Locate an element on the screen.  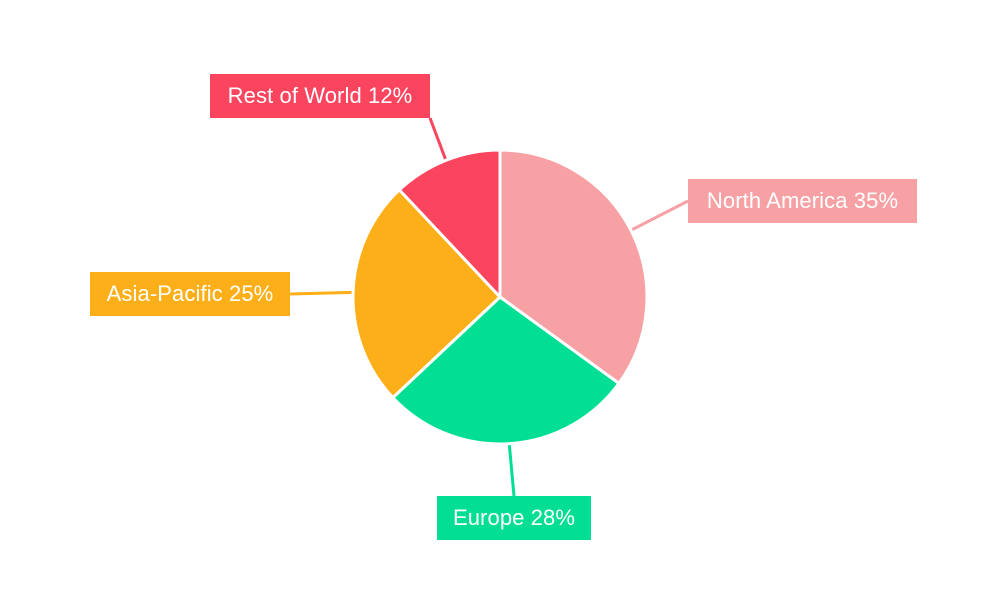
leader-line-north-america is located at coordinates (659, 215).